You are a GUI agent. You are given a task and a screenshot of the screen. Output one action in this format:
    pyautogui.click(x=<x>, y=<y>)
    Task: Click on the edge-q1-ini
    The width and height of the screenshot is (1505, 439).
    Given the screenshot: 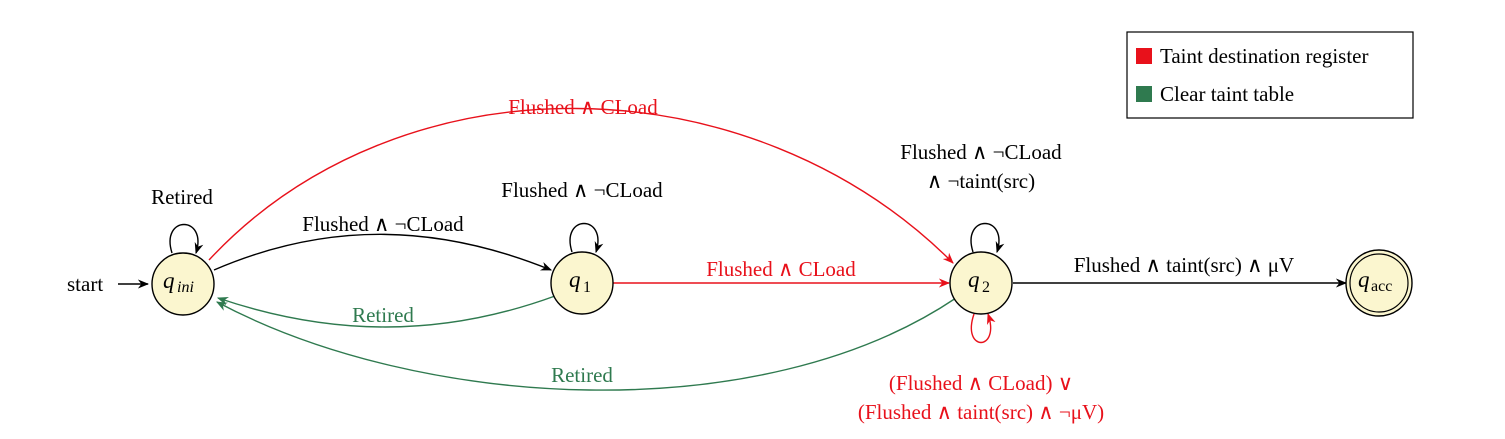 What is the action you would take?
    pyautogui.click(x=386, y=311)
    